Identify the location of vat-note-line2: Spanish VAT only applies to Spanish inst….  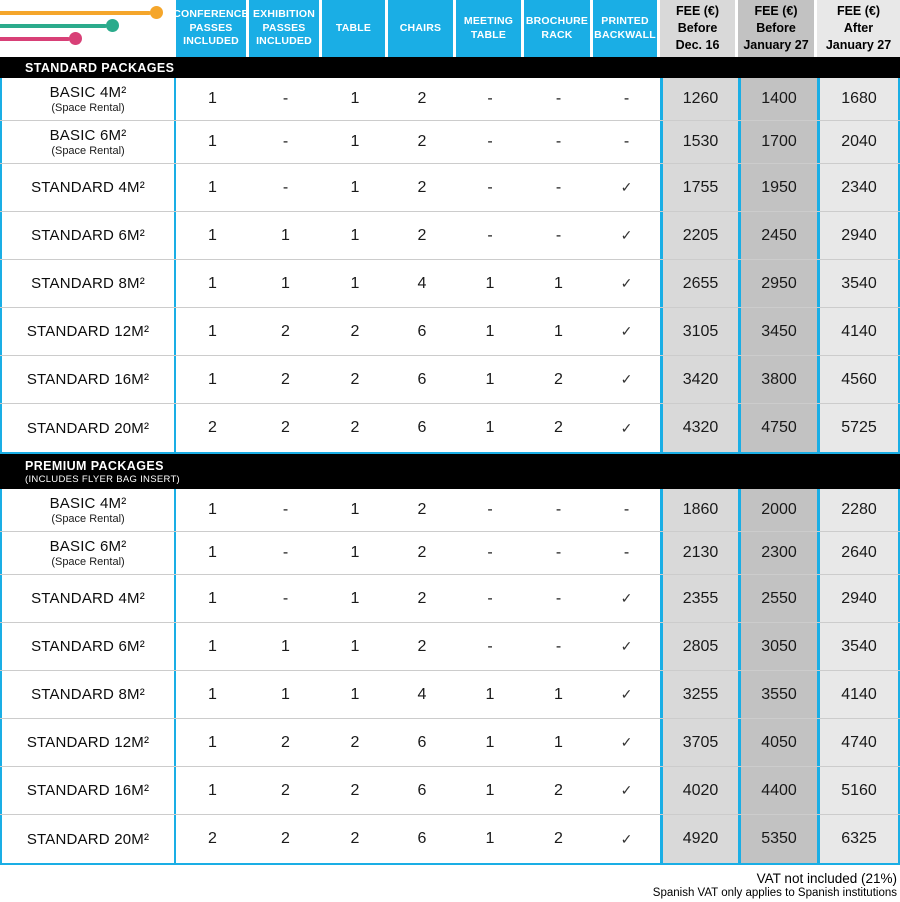
(774, 893).